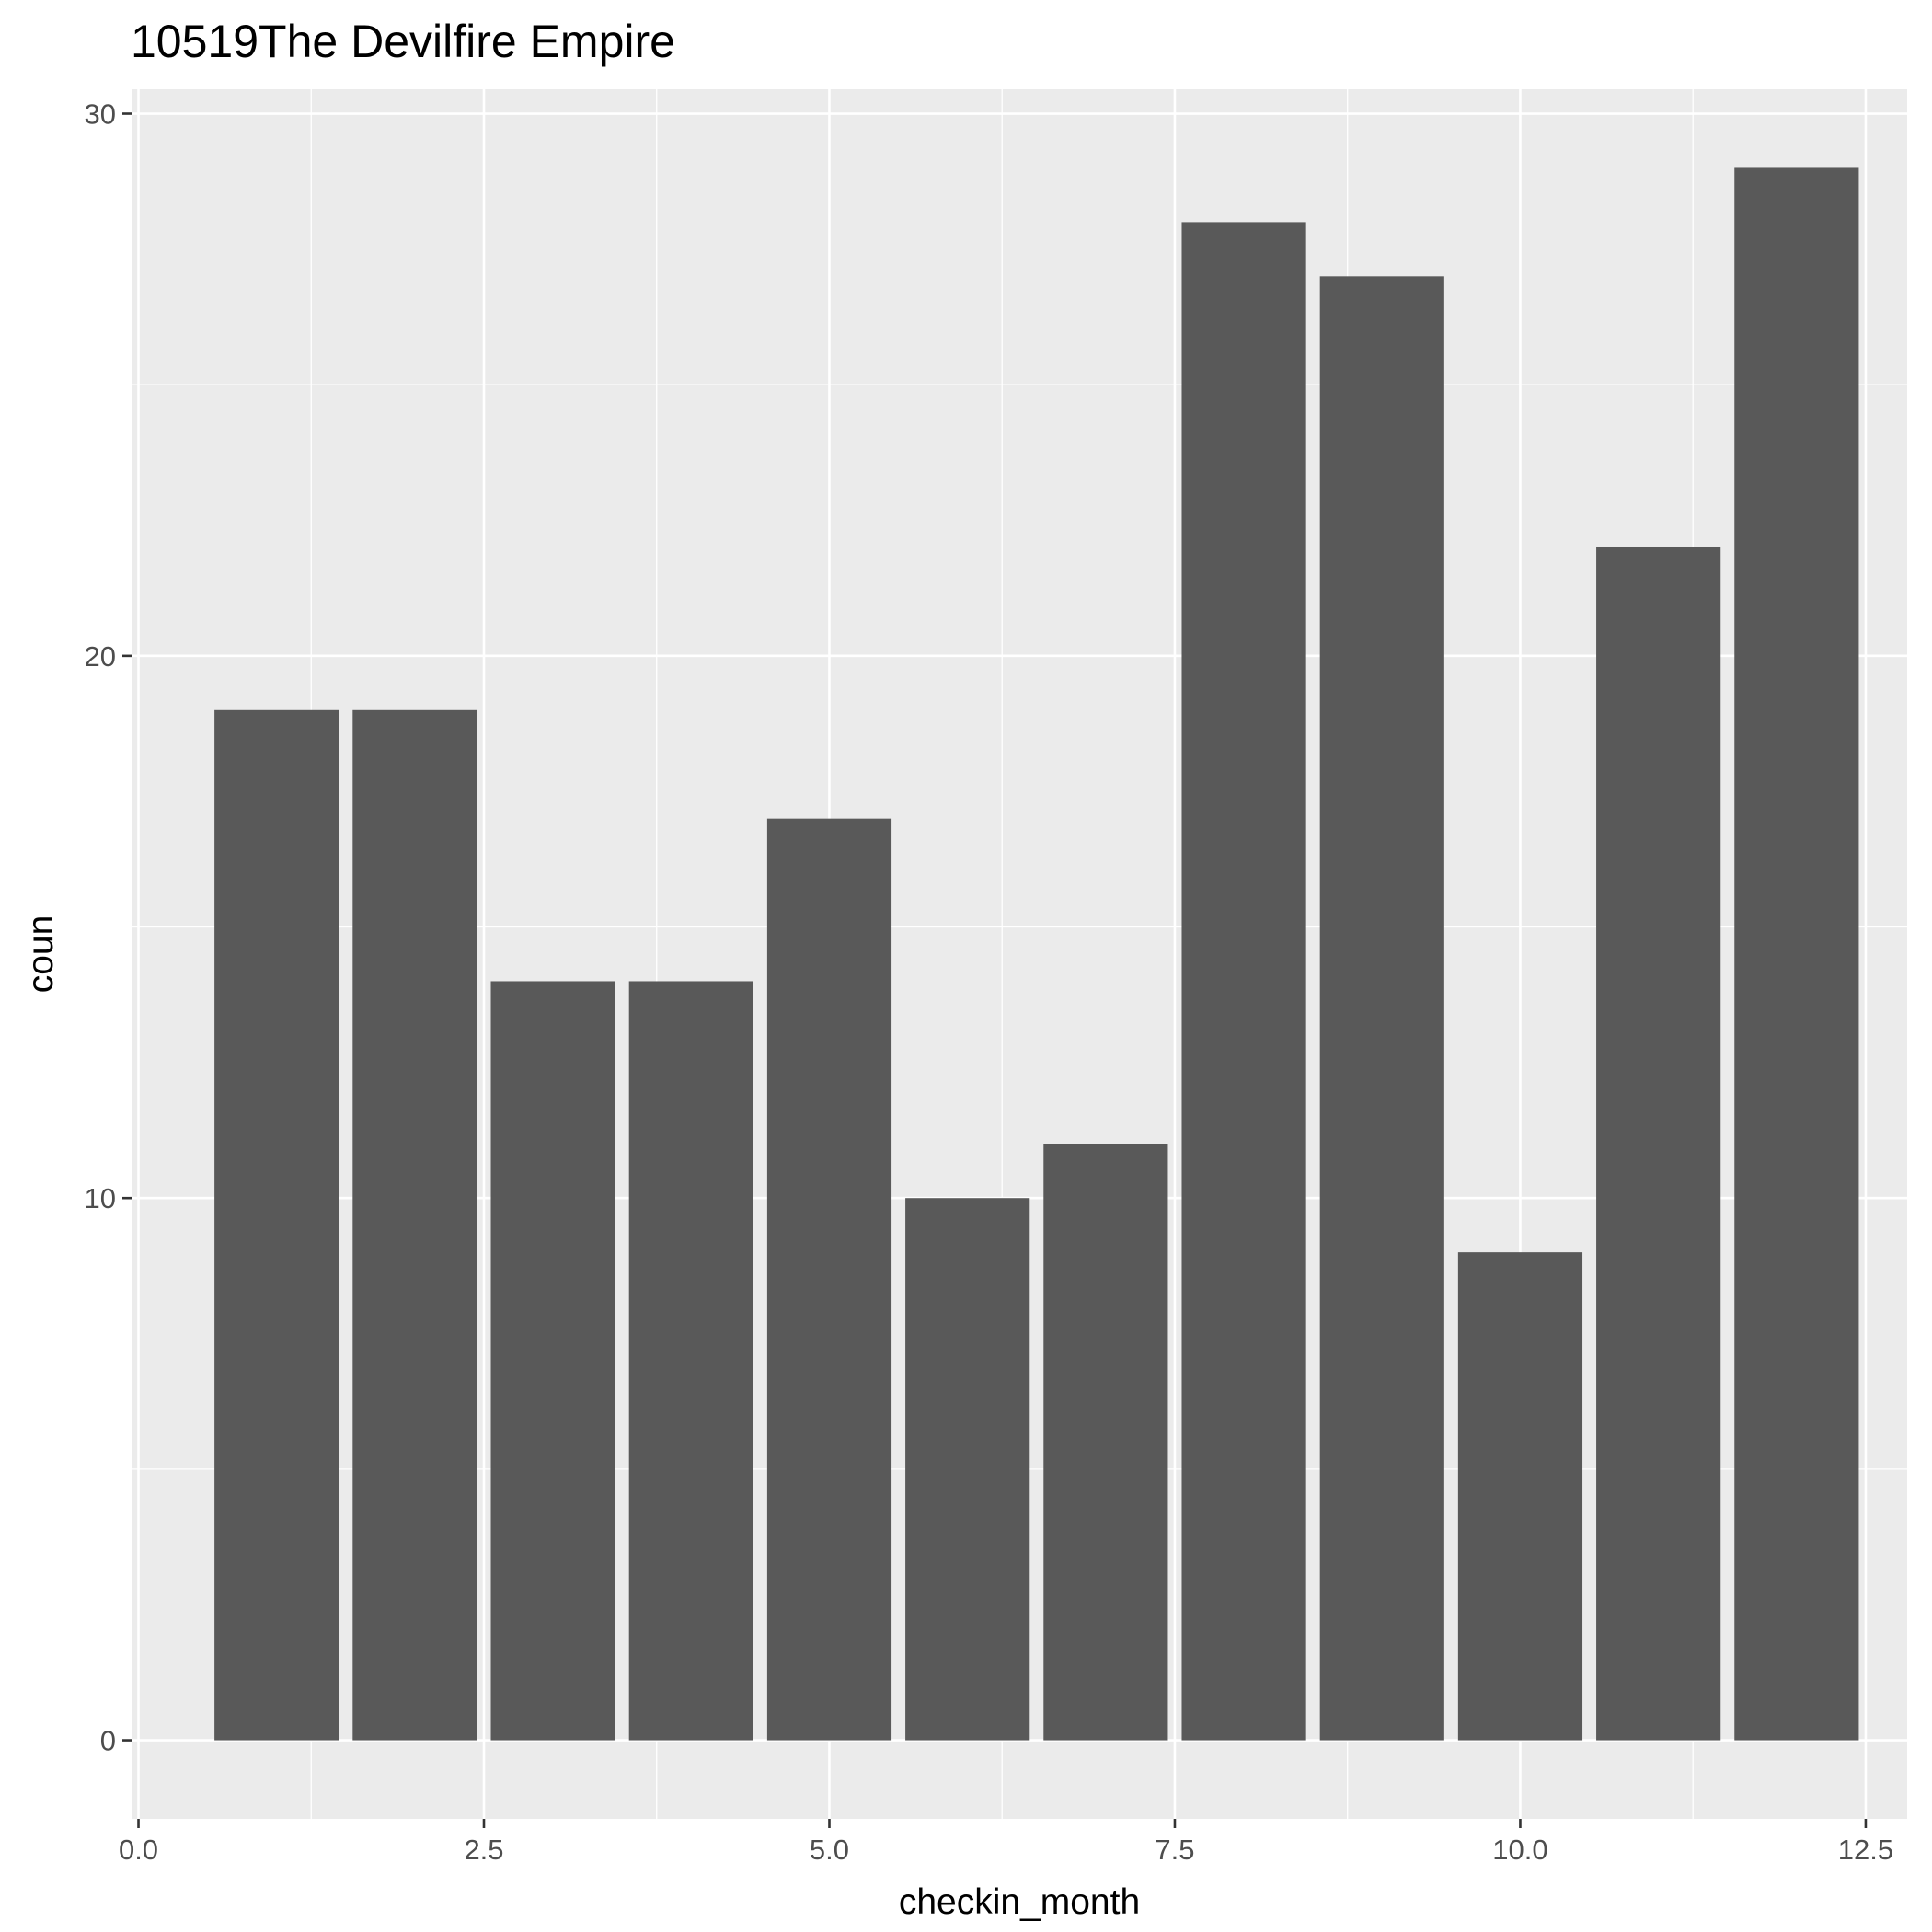  I want to click on x-tick-label: 12.5, so click(1865, 1850).